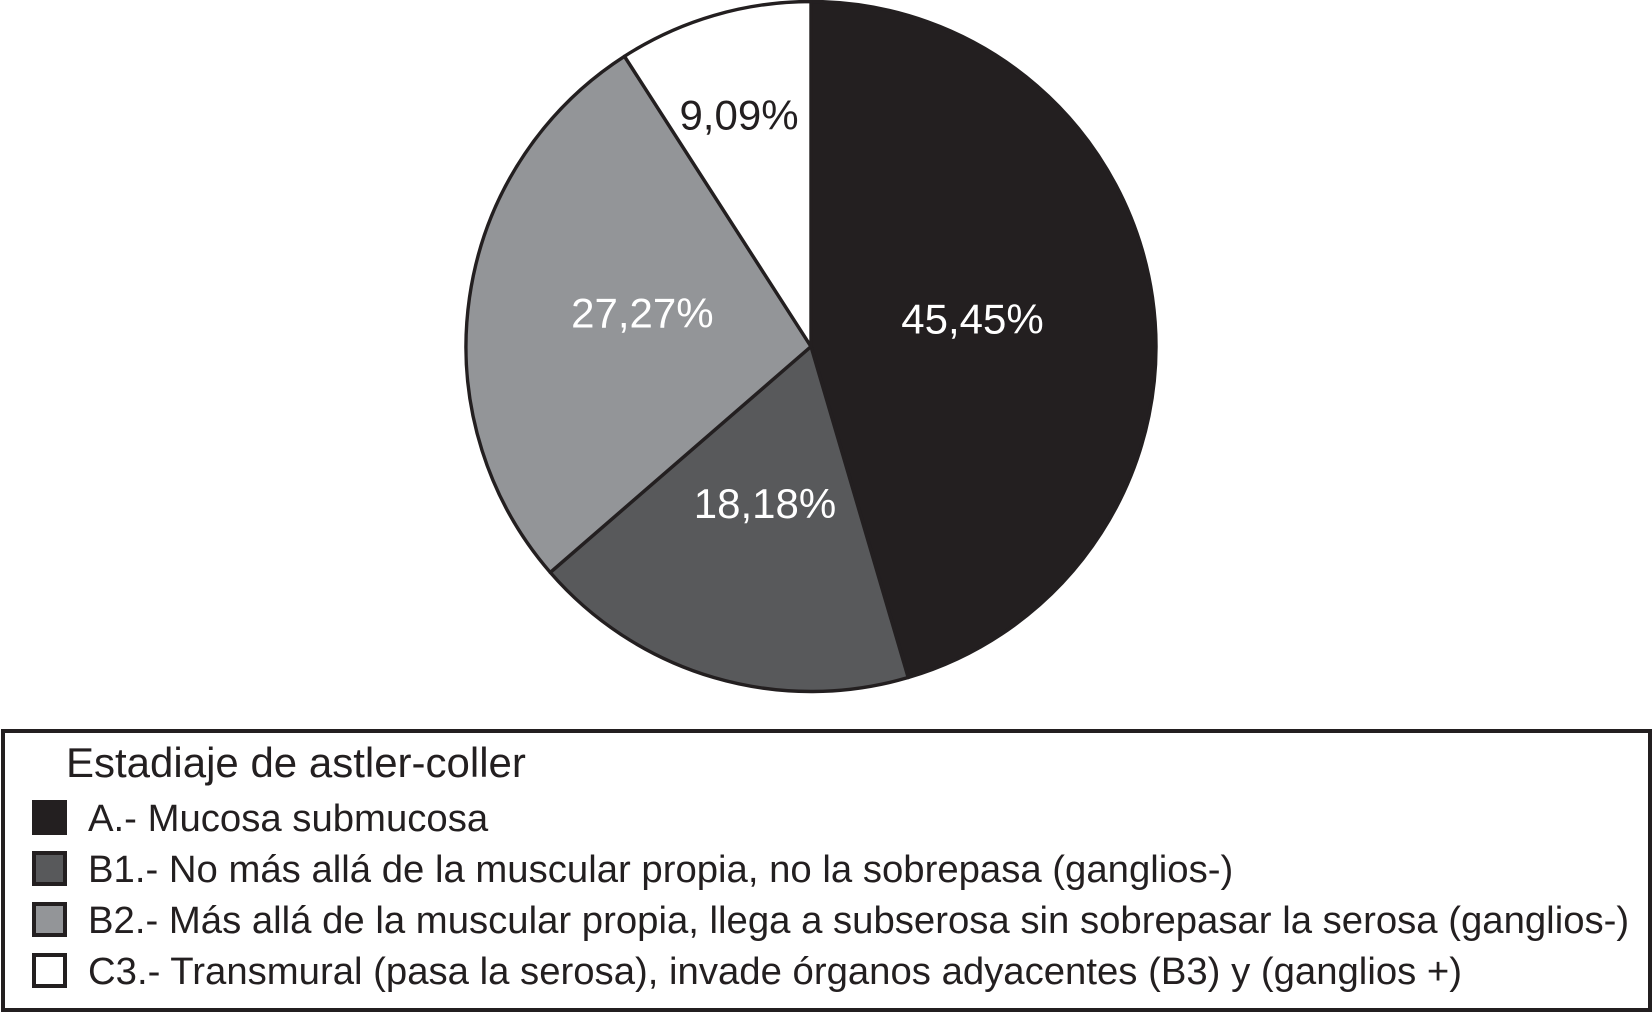 This screenshot has width=1652, height=1012. What do you see at coordinates (765, 503) in the screenshot?
I see `svg-text: 18,18%` at bounding box center [765, 503].